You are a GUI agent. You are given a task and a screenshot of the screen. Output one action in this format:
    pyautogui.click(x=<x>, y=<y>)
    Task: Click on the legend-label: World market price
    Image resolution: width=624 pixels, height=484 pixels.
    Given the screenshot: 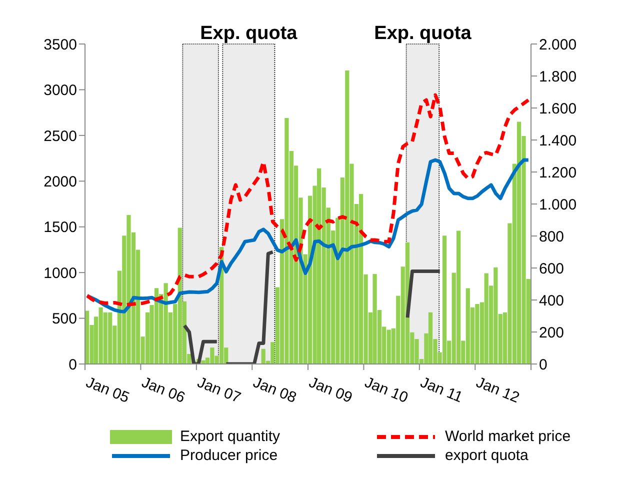 What is the action you would take?
    pyautogui.click(x=508, y=436)
    